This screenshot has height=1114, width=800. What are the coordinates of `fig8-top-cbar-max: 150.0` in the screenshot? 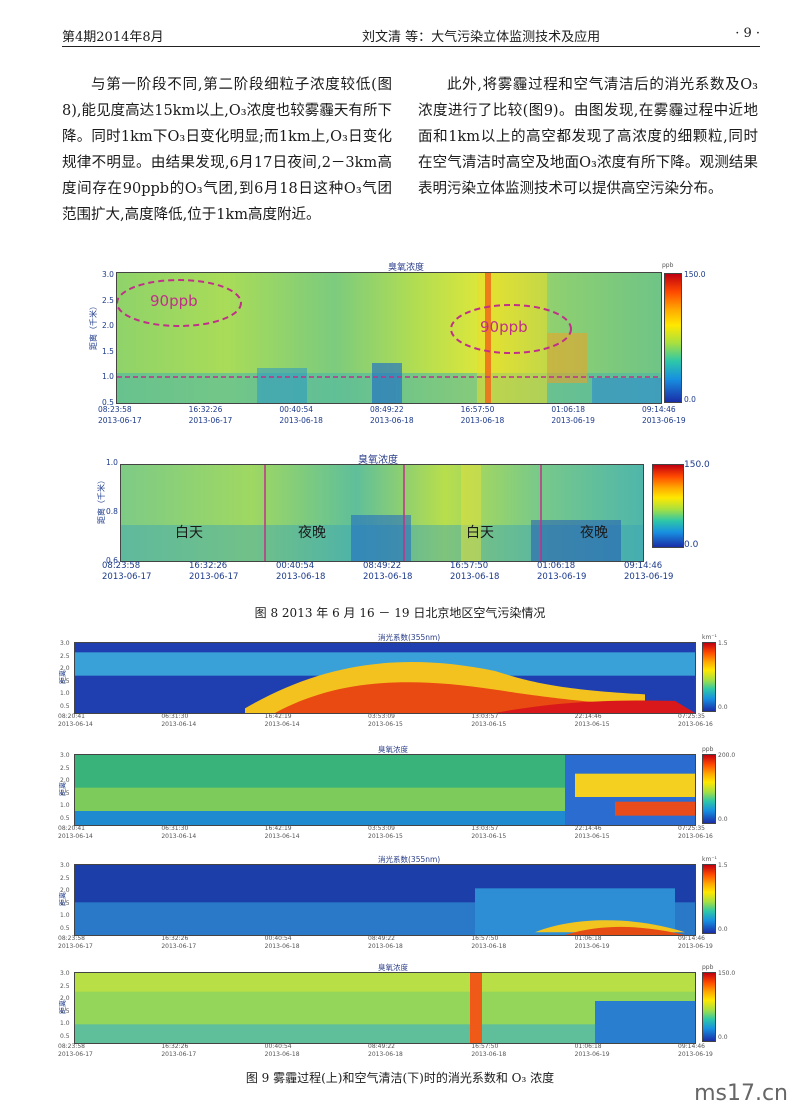 It's located at (695, 274).